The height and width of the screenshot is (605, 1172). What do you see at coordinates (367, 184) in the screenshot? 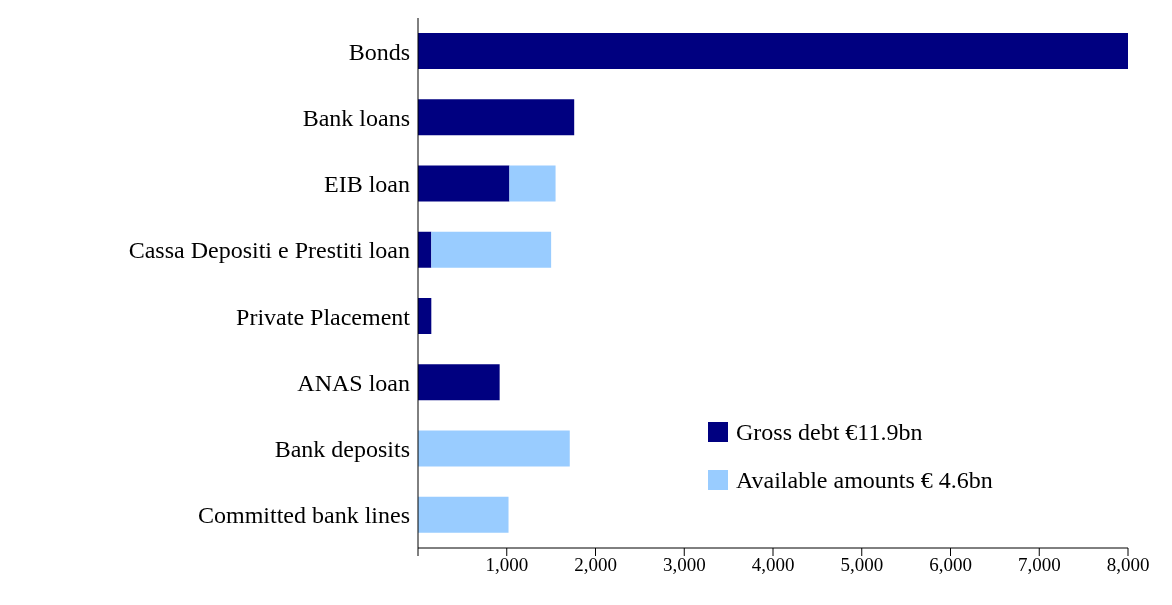
I see `y-tick-label: EIB loan` at bounding box center [367, 184].